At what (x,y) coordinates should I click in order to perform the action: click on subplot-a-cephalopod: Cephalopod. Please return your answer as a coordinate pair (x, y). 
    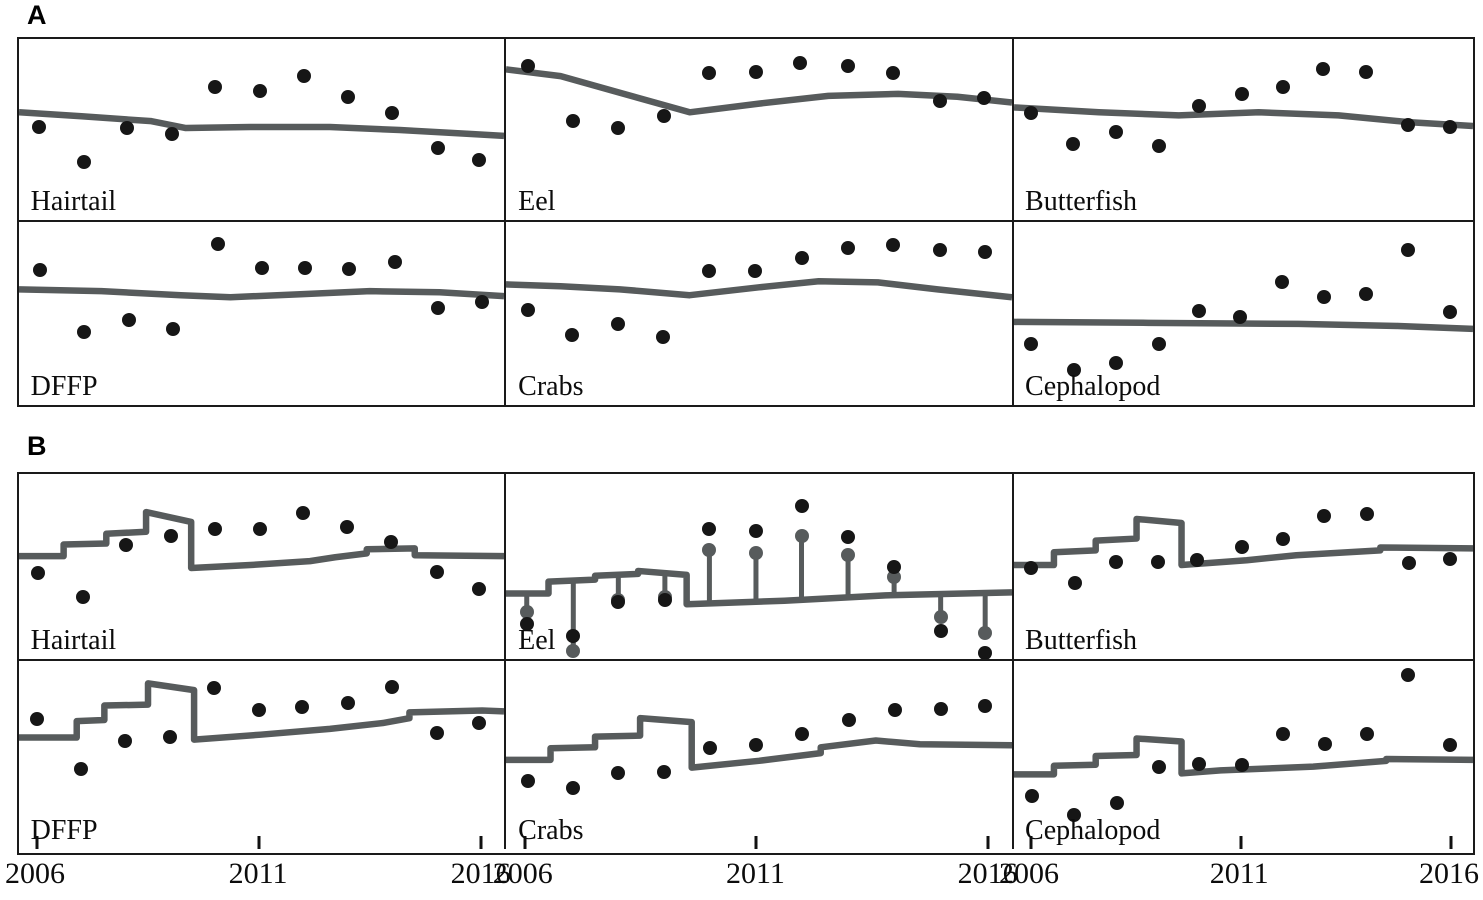
    Looking at the image, I should click on (1243, 313).